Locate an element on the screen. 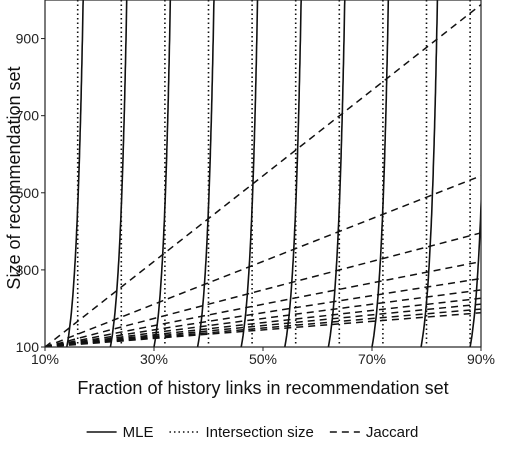  legend-label: MLE is located at coordinates (138, 432).